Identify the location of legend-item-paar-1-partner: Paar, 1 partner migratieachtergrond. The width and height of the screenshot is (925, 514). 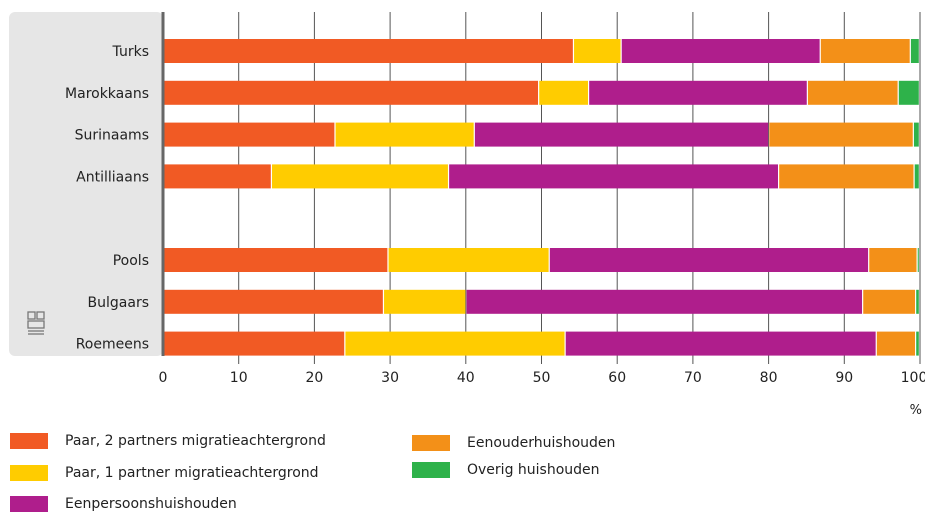
(164, 473).